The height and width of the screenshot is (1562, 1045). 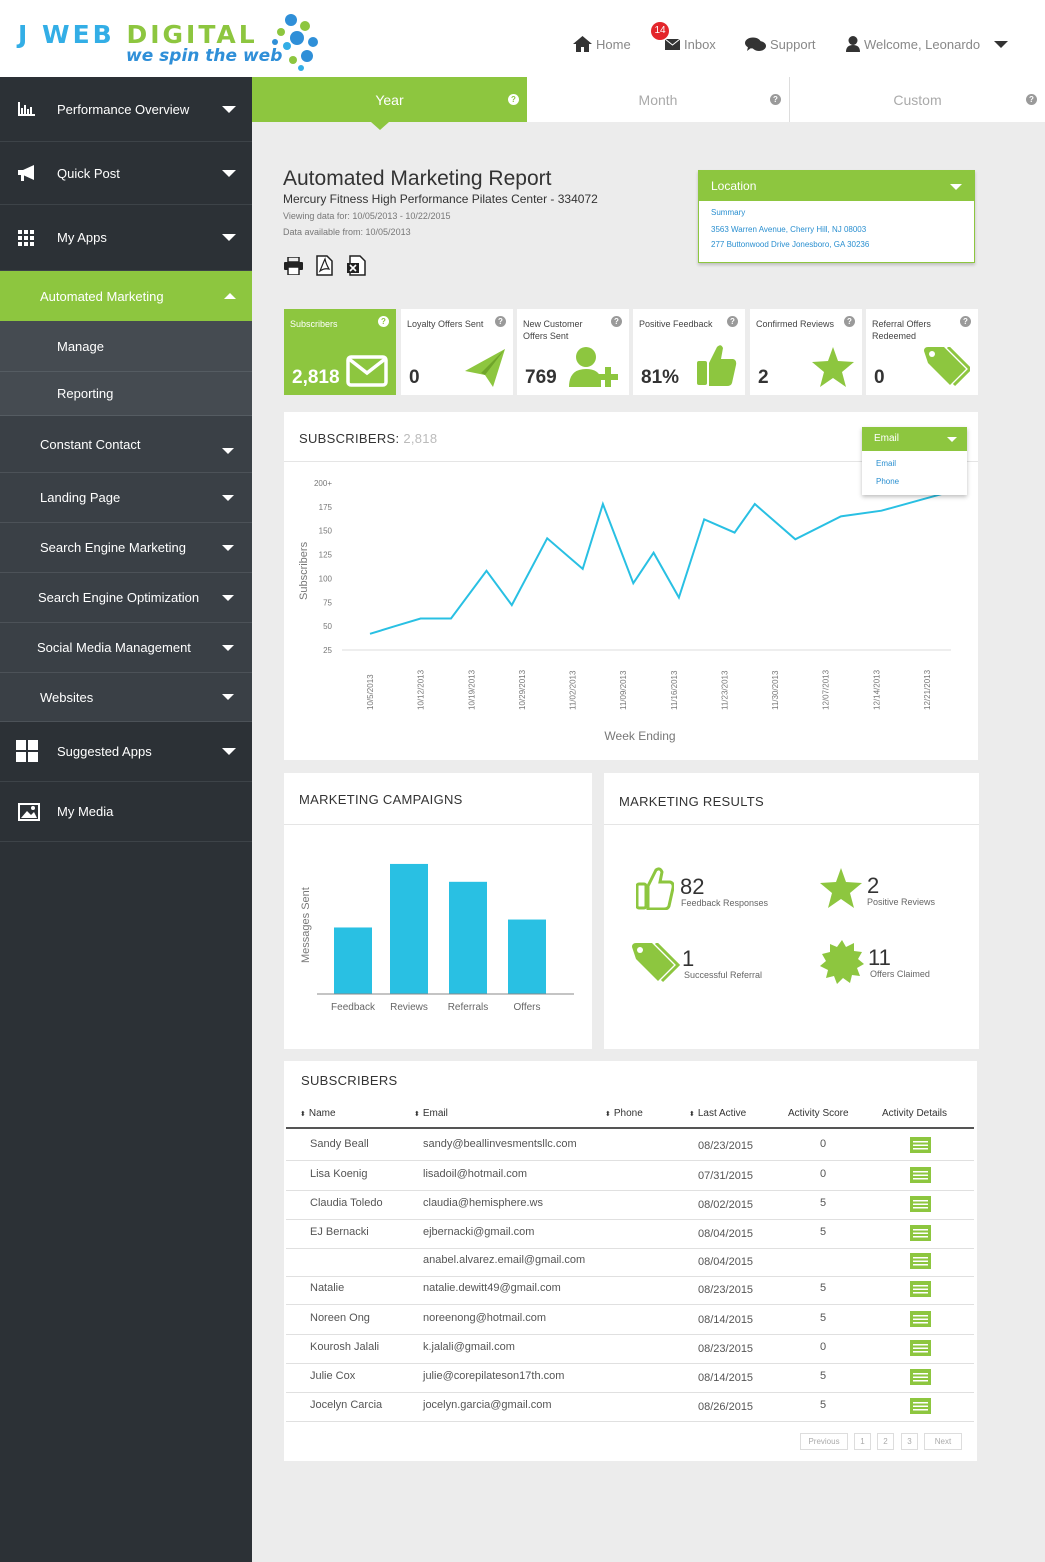 I want to click on print-icon, so click(x=293, y=266).